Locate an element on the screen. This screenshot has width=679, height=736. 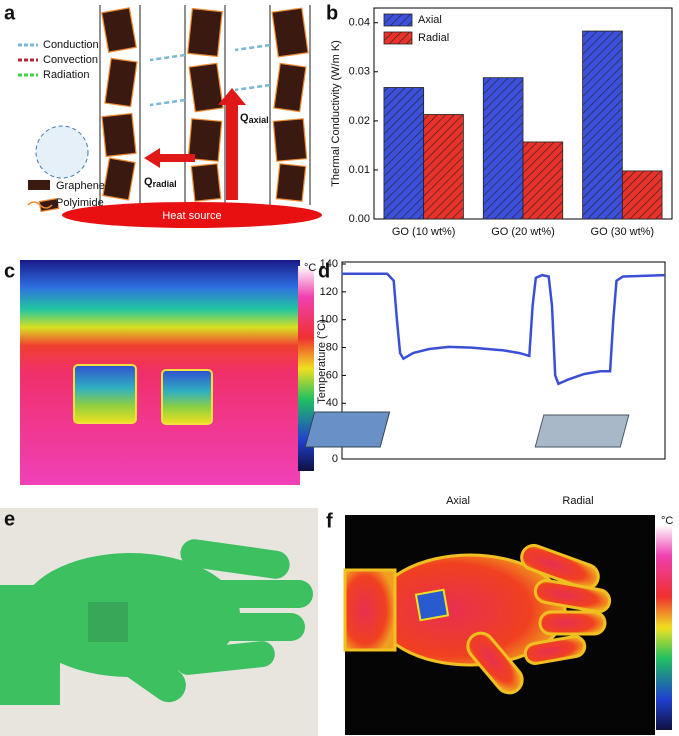
y-tick-label: 0.02 is located at coordinates (359, 121).